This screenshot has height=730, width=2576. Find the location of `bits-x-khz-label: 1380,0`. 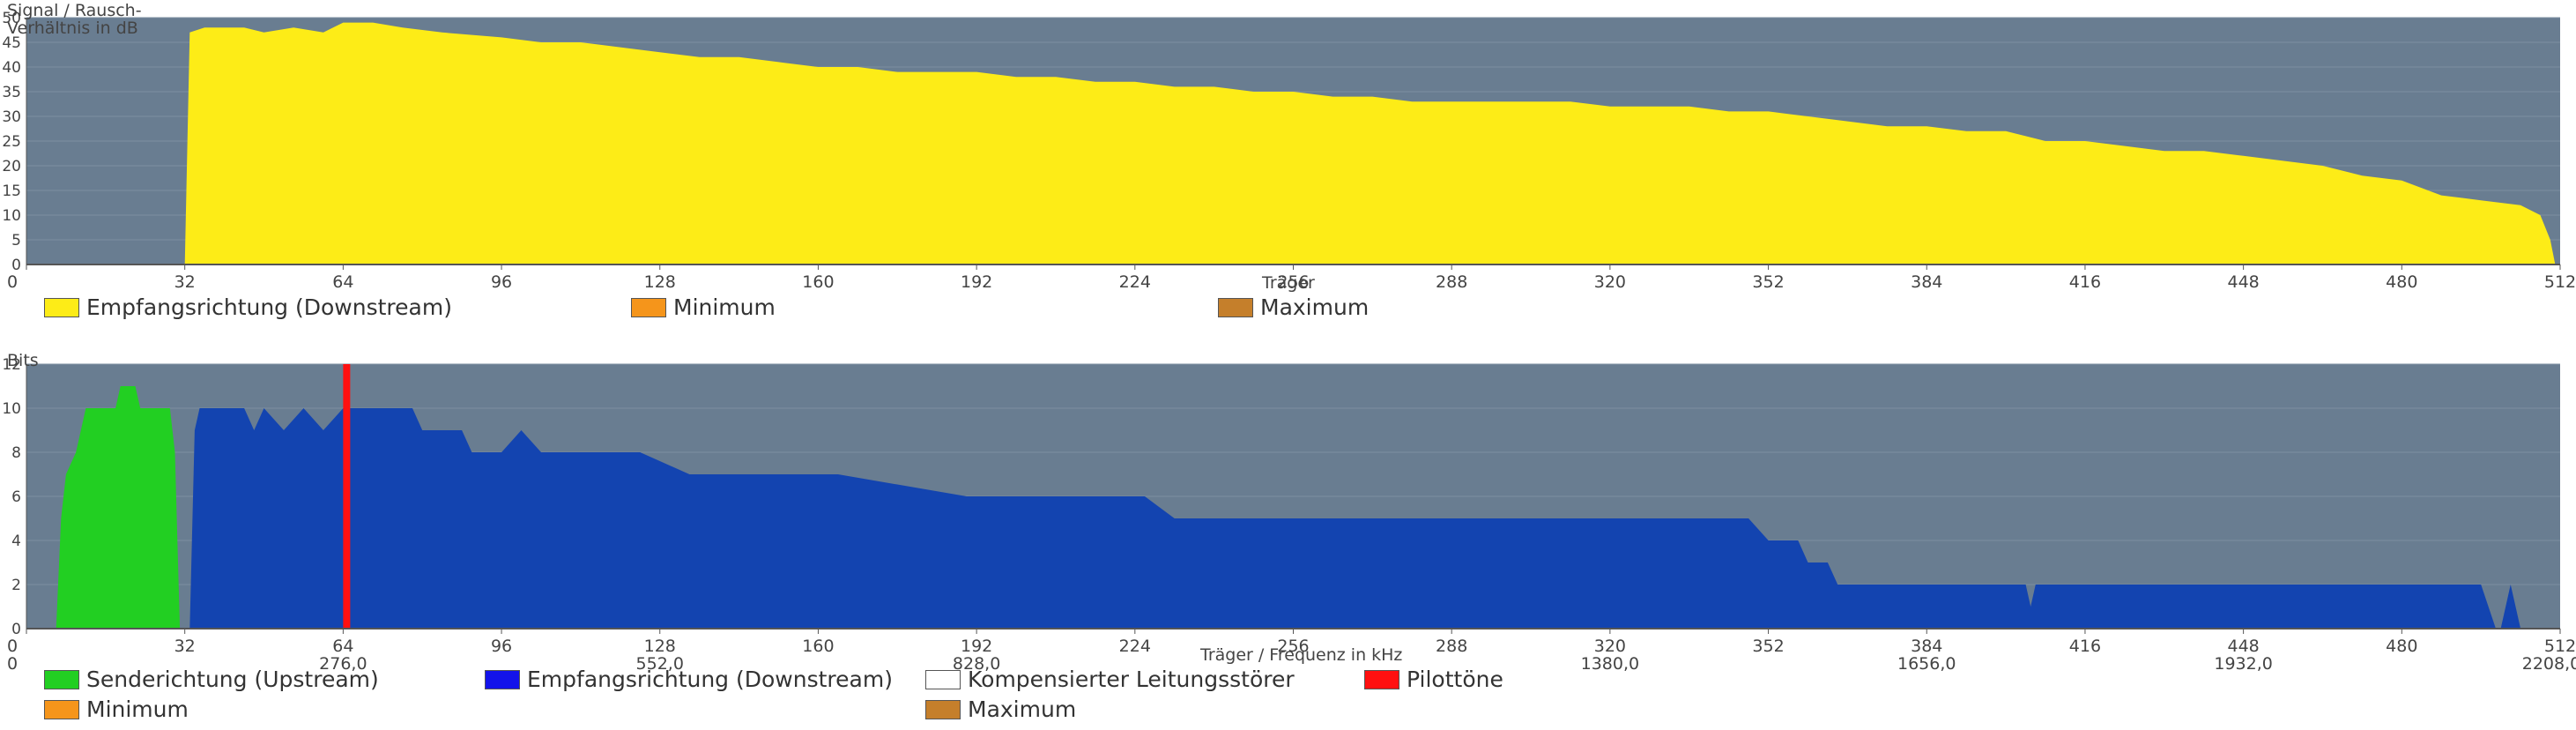

bits-x-khz-label: 1380,0 is located at coordinates (1610, 664).